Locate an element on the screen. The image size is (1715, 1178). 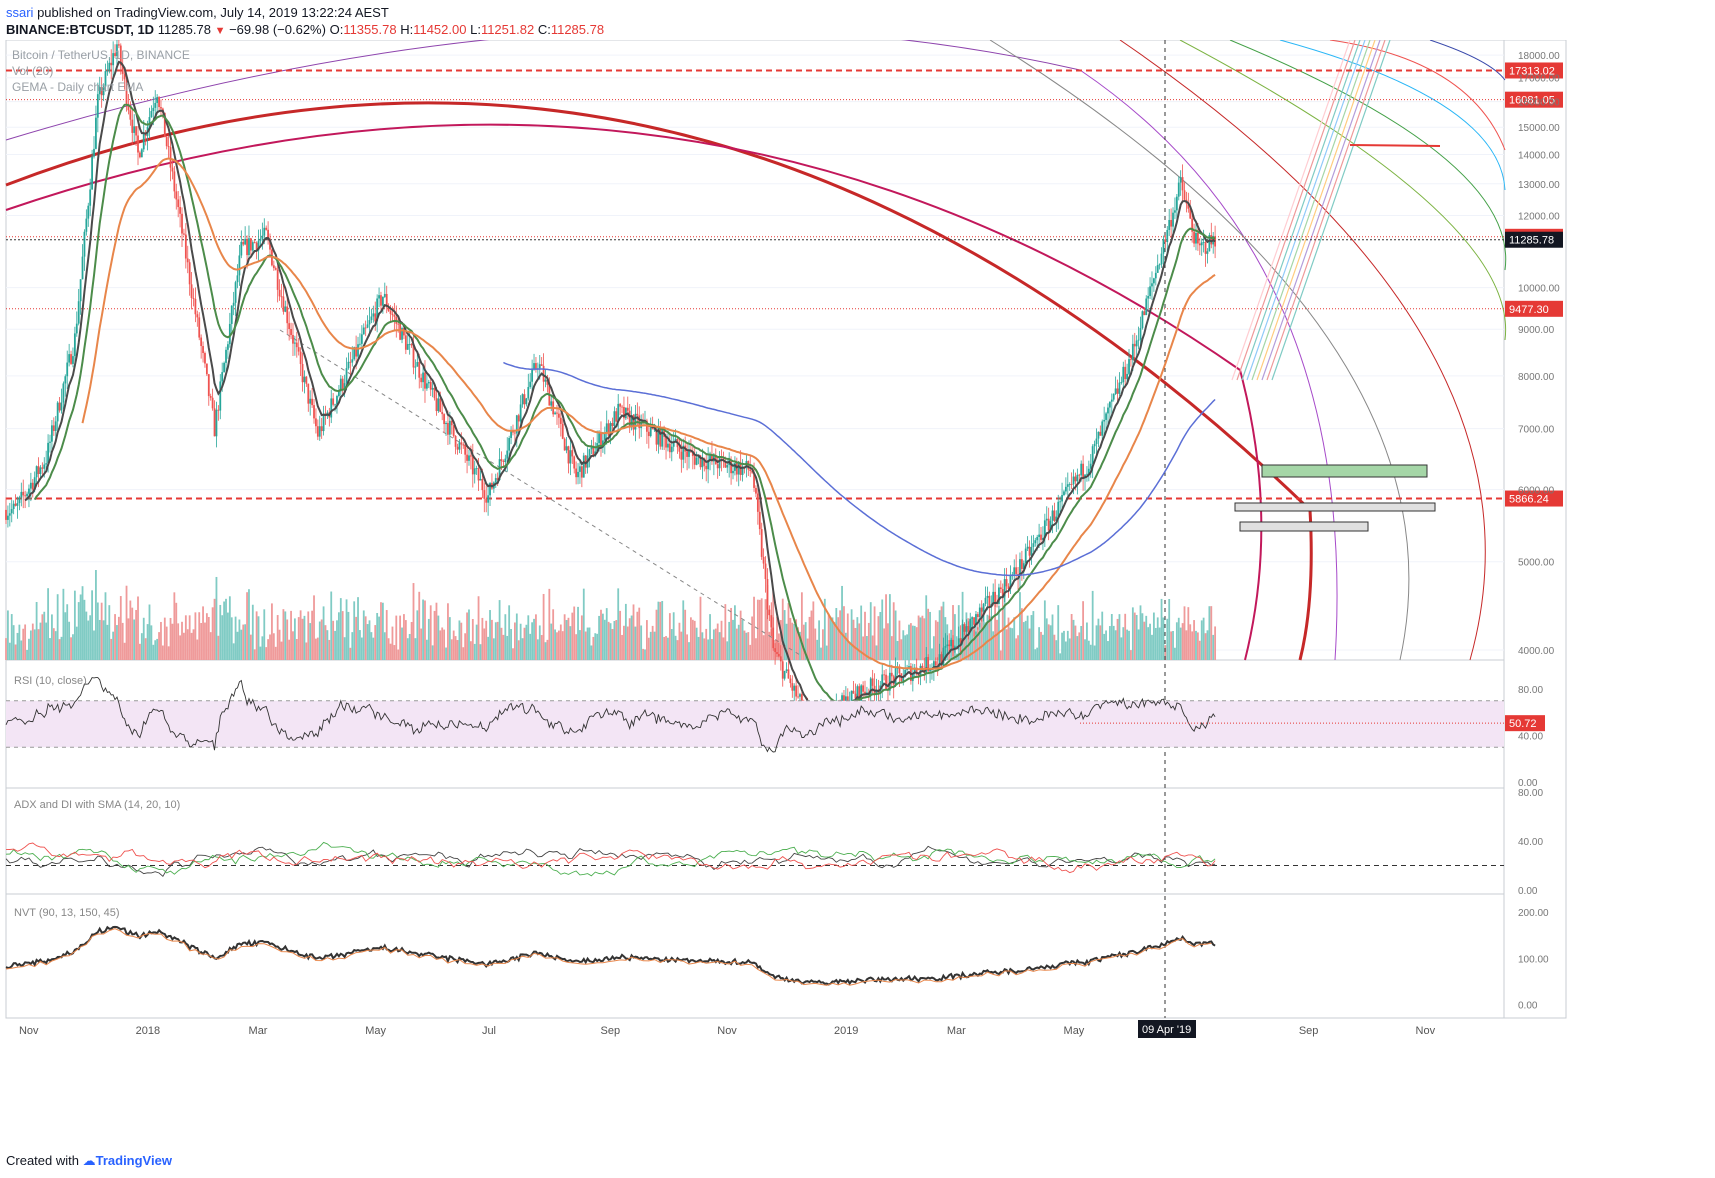
author-link: ssari is located at coordinates (20, 12).